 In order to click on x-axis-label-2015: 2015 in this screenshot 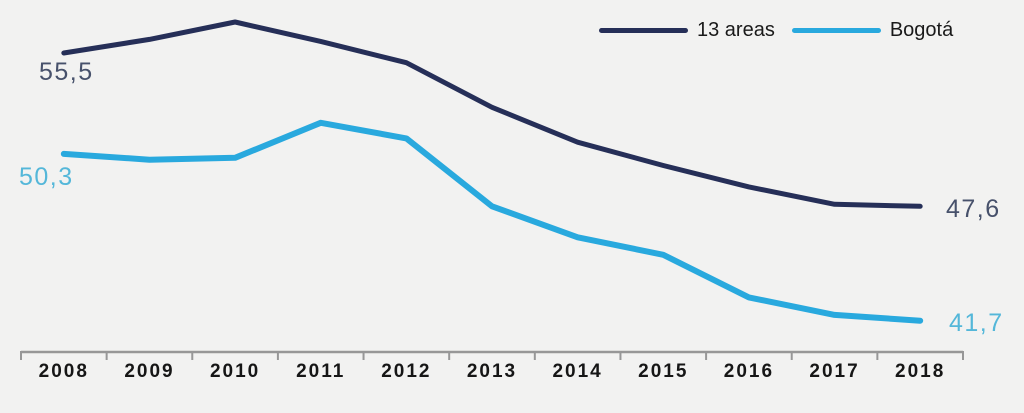, I will do `click(663, 371)`.